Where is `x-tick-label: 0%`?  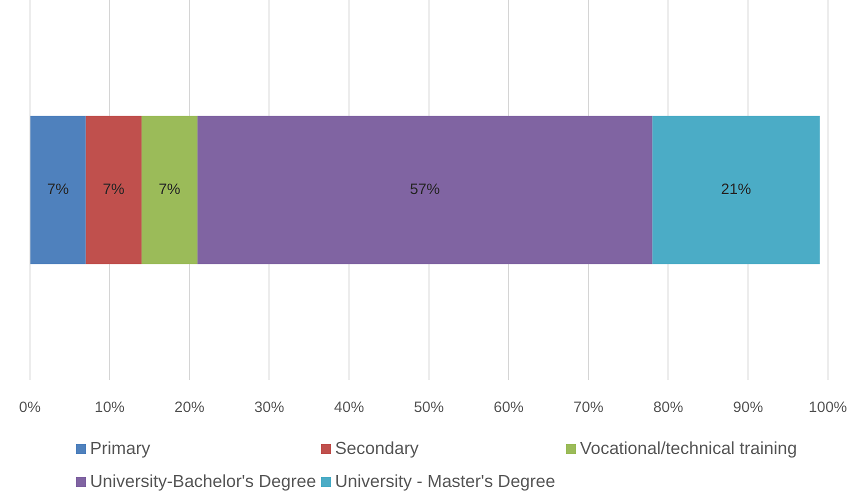
x-tick-label: 0% is located at coordinates (29, 407).